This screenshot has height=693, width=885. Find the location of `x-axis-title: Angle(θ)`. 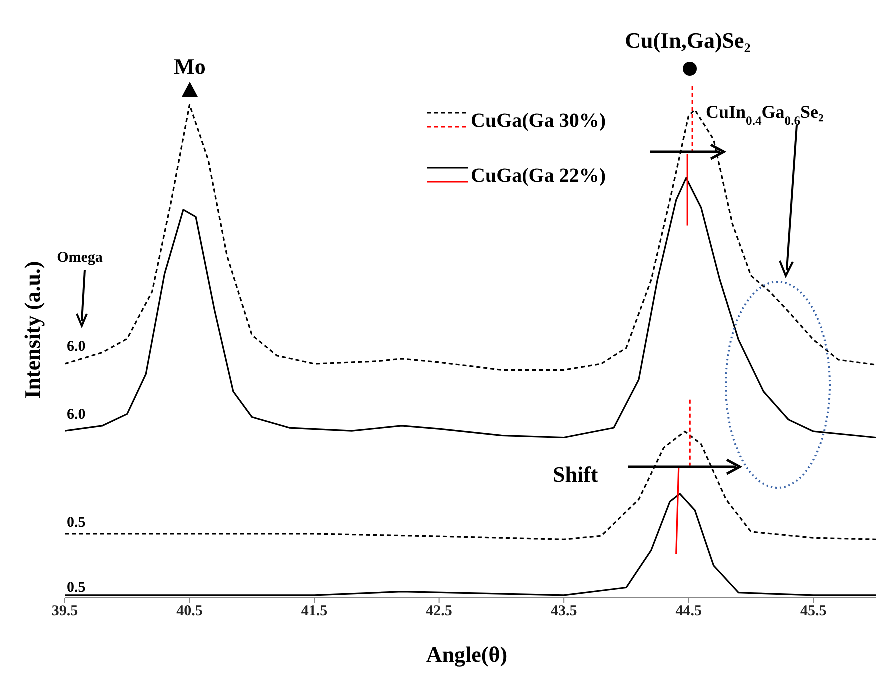

x-axis-title: Angle(θ) is located at coordinates (467, 654).